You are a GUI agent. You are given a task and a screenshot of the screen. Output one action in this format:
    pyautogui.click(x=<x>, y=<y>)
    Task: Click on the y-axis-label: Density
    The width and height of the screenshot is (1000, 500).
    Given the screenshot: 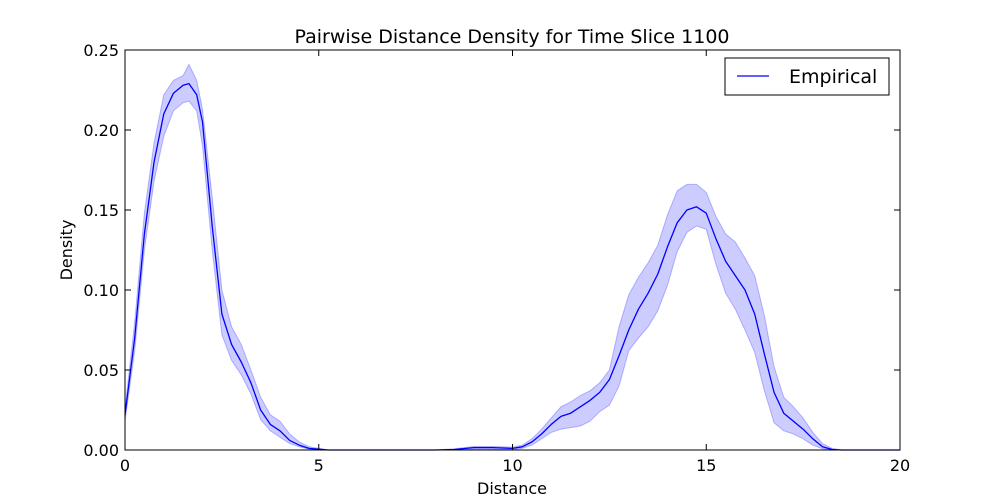 What is the action you would take?
    pyautogui.click(x=66, y=250)
    